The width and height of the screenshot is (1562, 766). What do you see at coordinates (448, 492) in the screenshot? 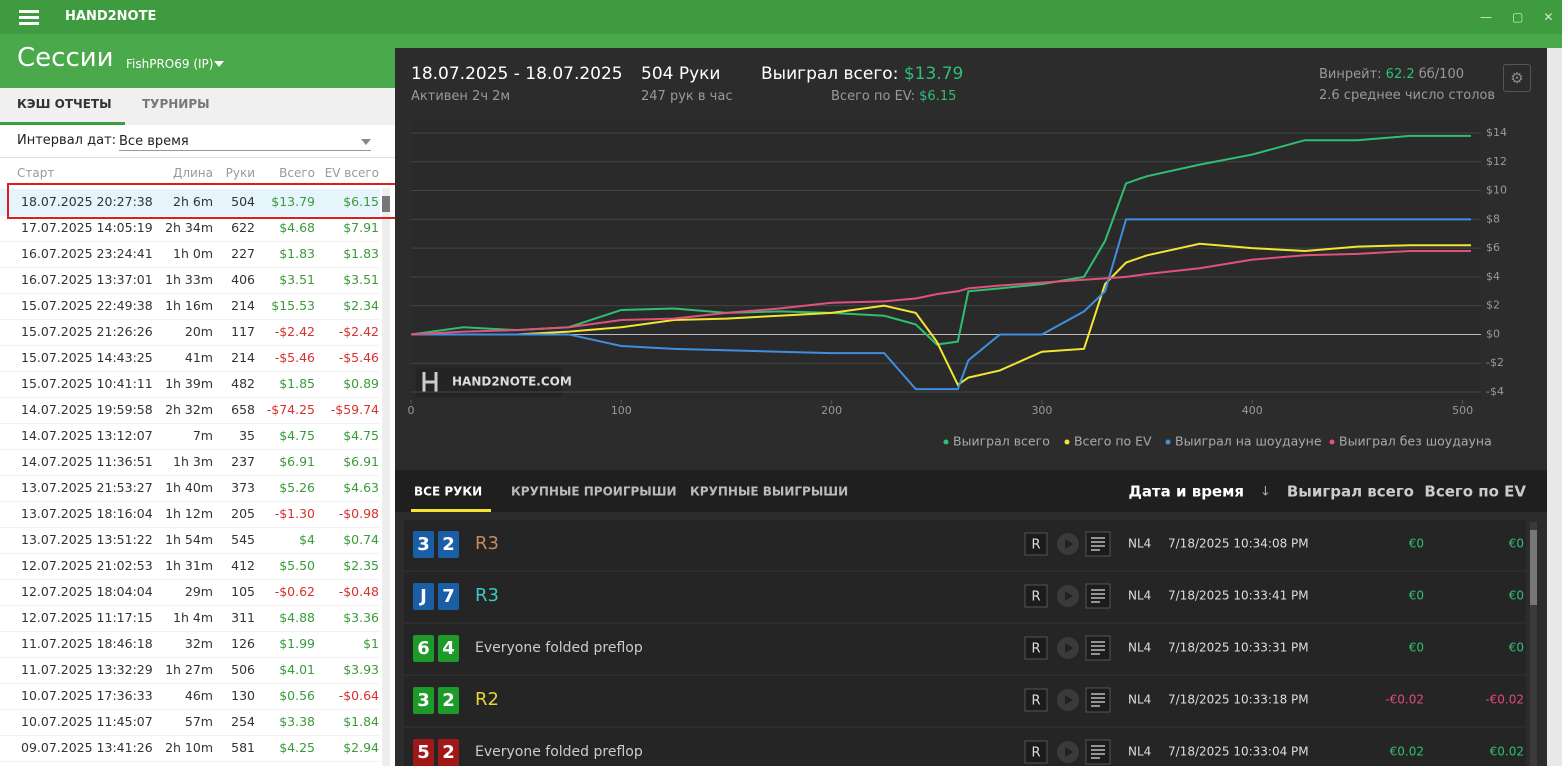
I see `tab: ВСЕ РУКИ` at bounding box center [448, 492].